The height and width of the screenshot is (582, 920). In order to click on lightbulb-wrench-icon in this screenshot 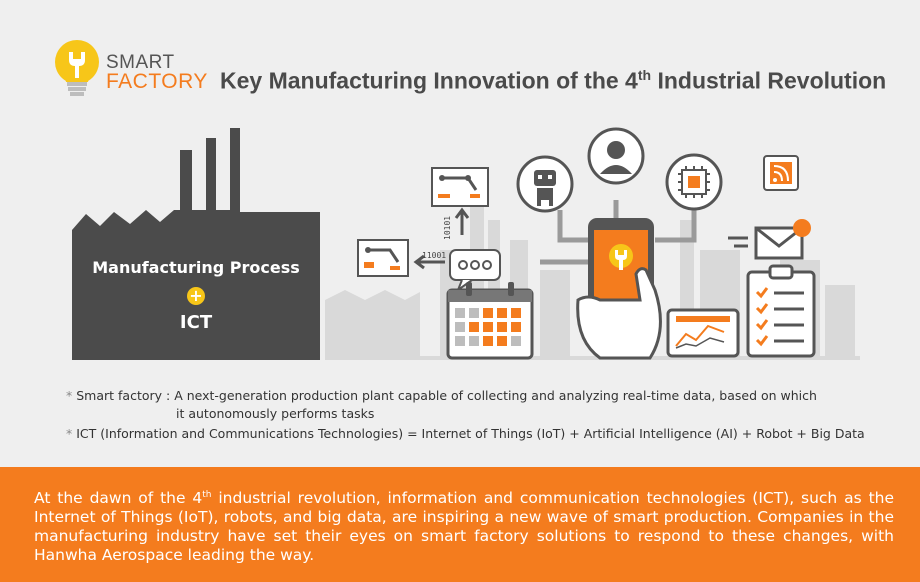, I will do `click(77, 68)`.